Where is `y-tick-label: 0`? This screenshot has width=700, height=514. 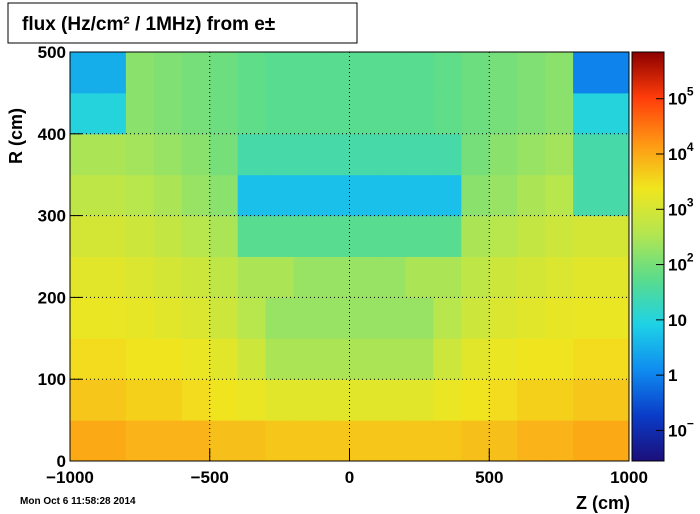 y-tick-label: 0 is located at coordinates (61, 461).